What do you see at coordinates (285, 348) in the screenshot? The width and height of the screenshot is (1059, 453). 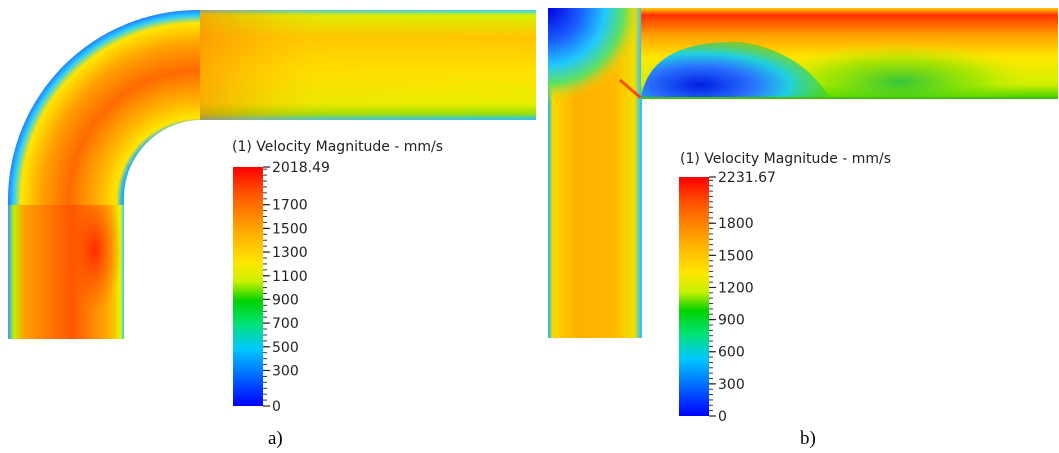 I see `colorbar-tick-label: 500` at bounding box center [285, 348].